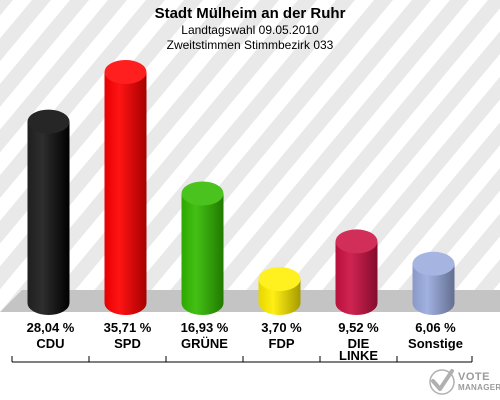 The width and height of the screenshot is (500, 400). Describe the element at coordinates (356, 241) in the screenshot. I see `bar-cap-die-linke` at that location.